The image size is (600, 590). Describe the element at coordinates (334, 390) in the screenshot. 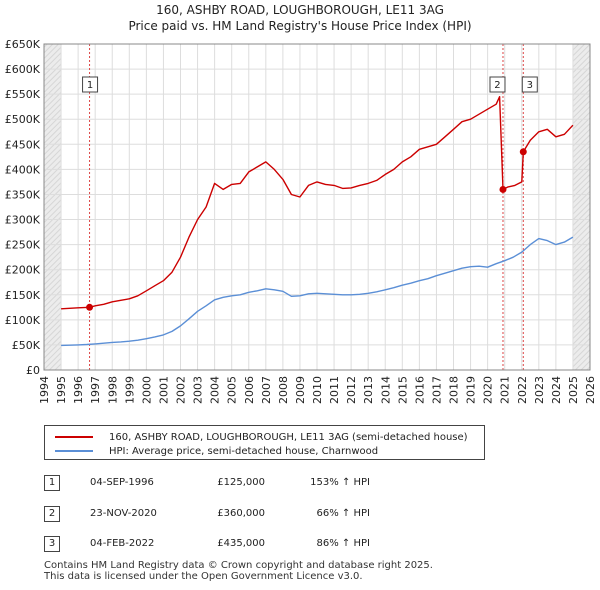

I see `x-tick-label: 2011` at that location.